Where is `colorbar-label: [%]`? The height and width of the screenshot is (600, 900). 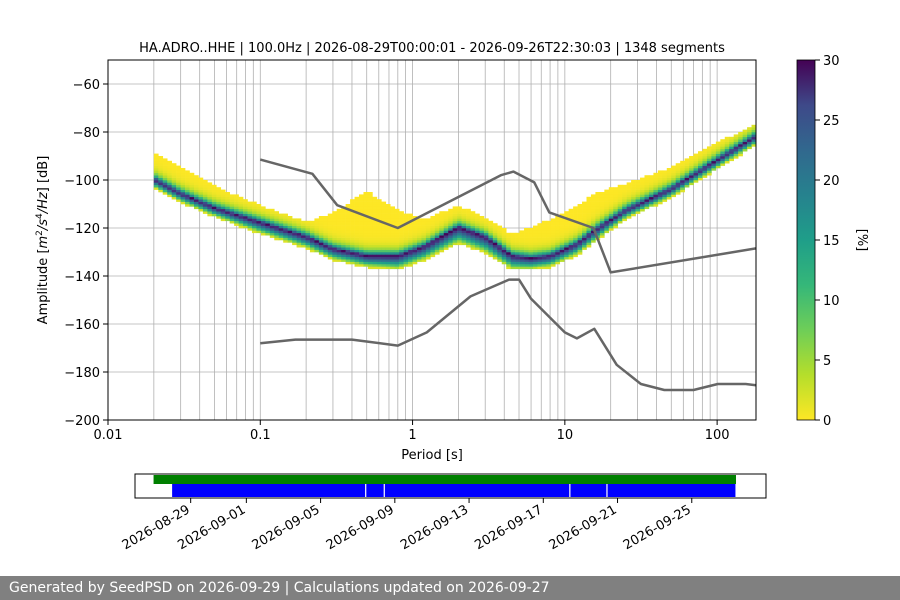 colorbar-label: [%] is located at coordinates (861, 240).